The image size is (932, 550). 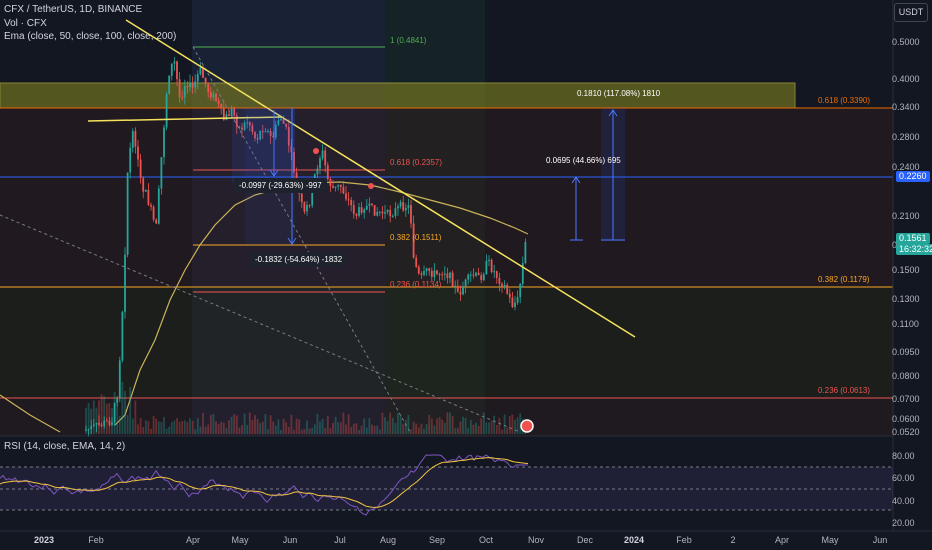 What do you see at coordinates (25, 23) in the screenshot?
I see `volume-legend: Vol · CFX` at bounding box center [25, 23].